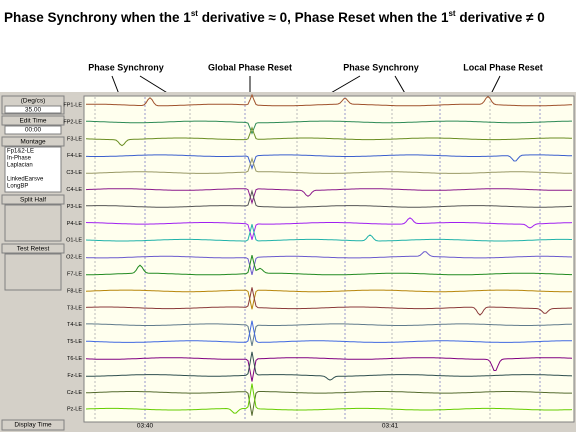  I want to click on button-label: Display Time, so click(33, 425).